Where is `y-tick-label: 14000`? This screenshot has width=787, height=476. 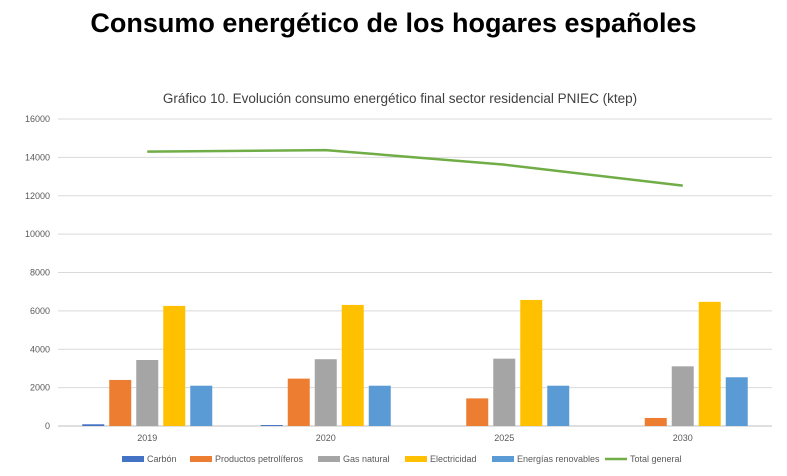
y-tick-label: 14000 is located at coordinates (37, 157).